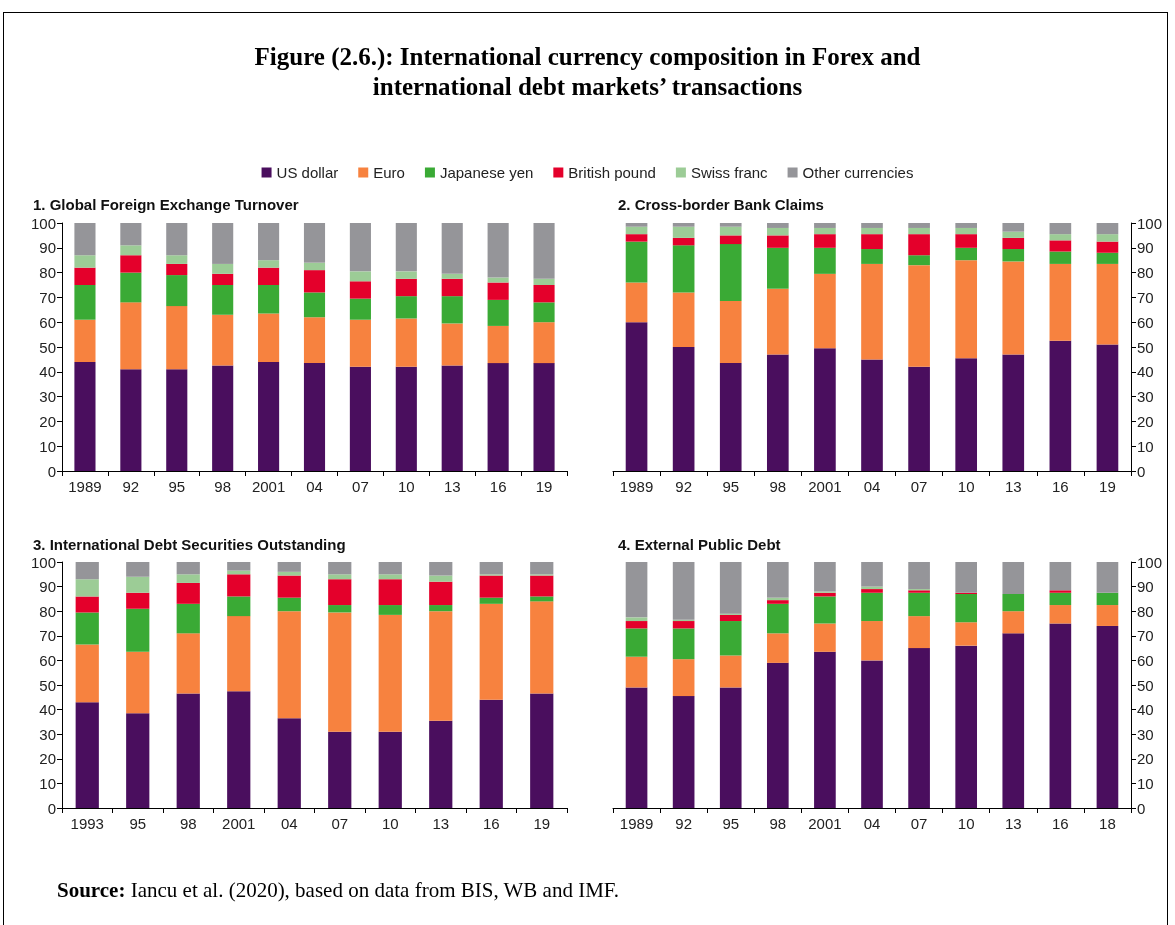 The image size is (1175, 925). What do you see at coordinates (486, 172) in the screenshot?
I see `legend-label: Japanese yen` at bounding box center [486, 172].